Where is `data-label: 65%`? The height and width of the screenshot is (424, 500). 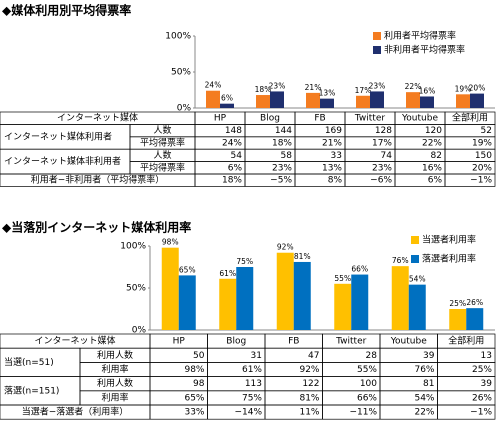
data-label: 65% is located at coordinates (187, 269).